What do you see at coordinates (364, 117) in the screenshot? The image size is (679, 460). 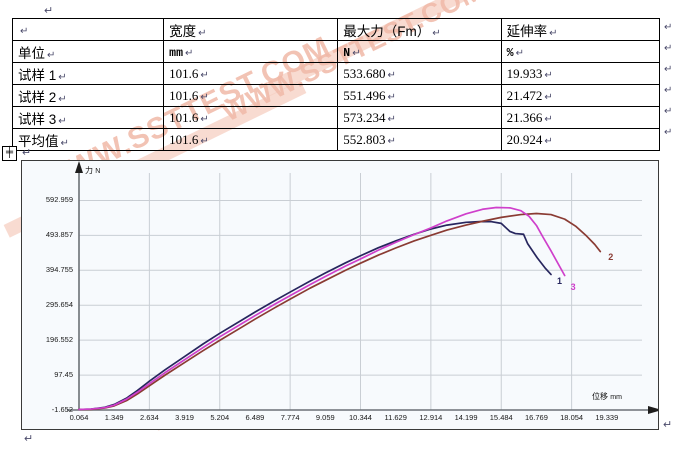 I see `cell-text: 573.234` at bounding box center [364, 117].